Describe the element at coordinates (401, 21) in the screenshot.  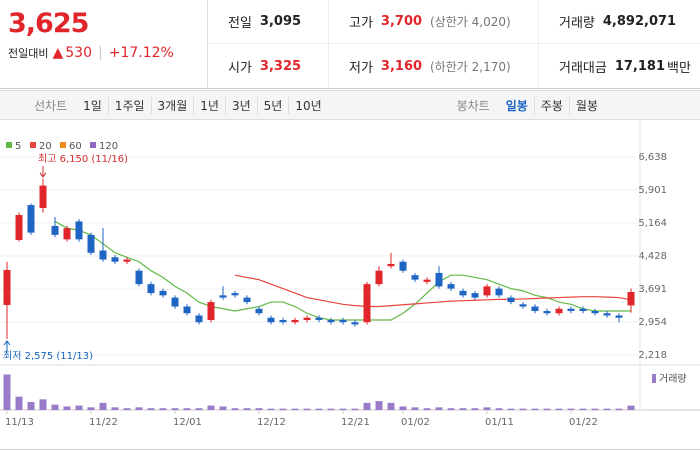
I see `quote-value: 3,700` at that location.